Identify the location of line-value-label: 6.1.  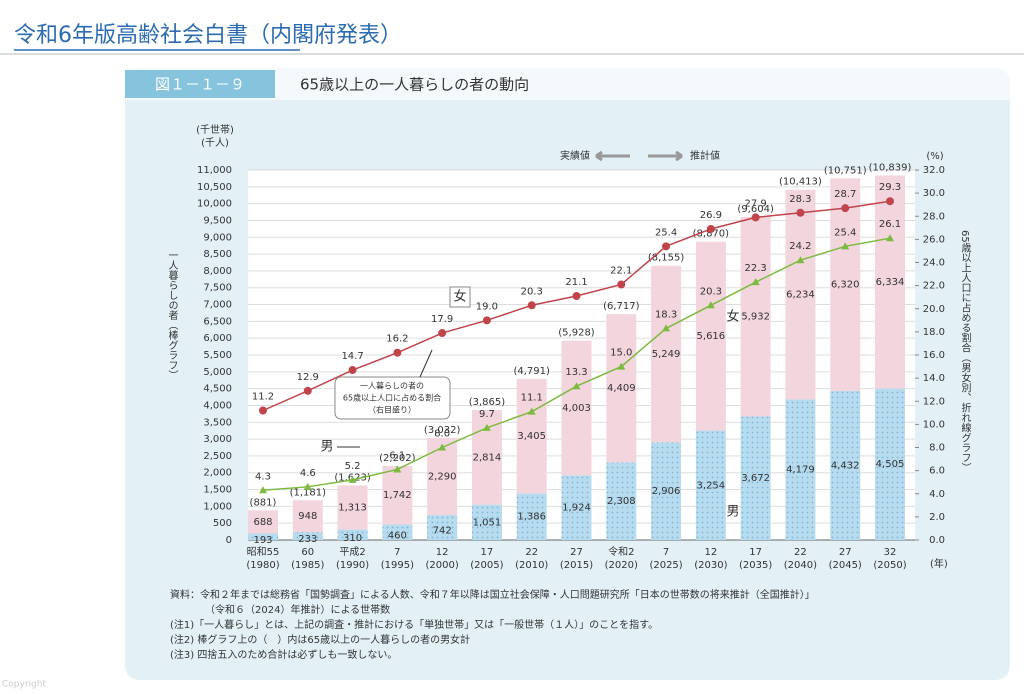
(397, 455).